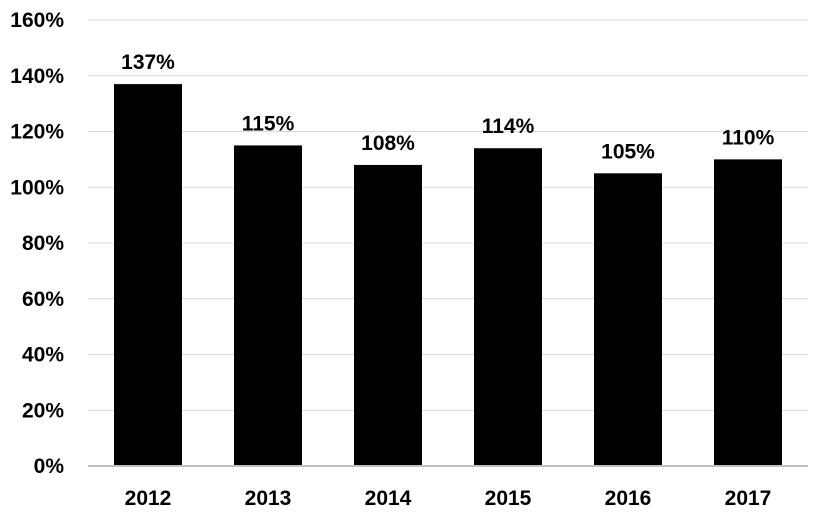 This screenshot has width=820, height=518. Describe the element at coordinates (148, 275) in the screenshot. I see `bar-2012` at that location.